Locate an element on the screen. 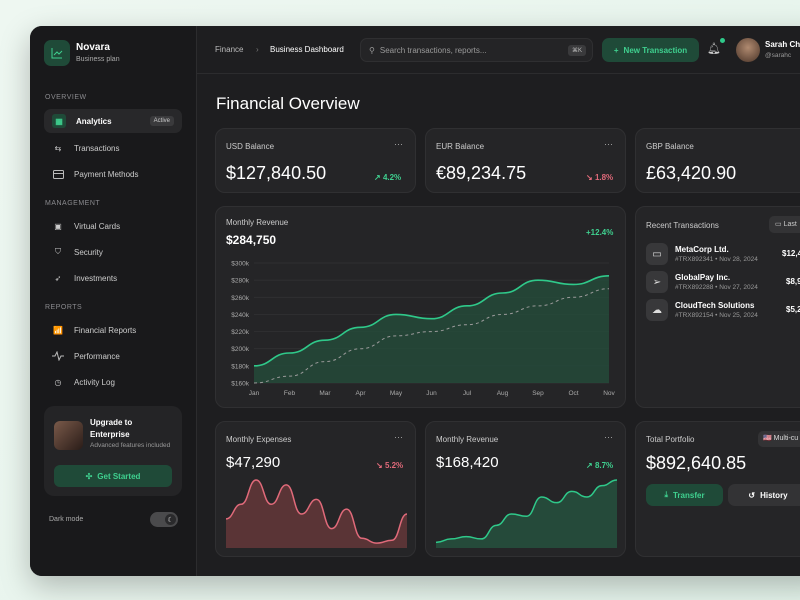 This screenshot has width=800, height=600. card-value: $127,840.50 is located at coordinates (276, 173).